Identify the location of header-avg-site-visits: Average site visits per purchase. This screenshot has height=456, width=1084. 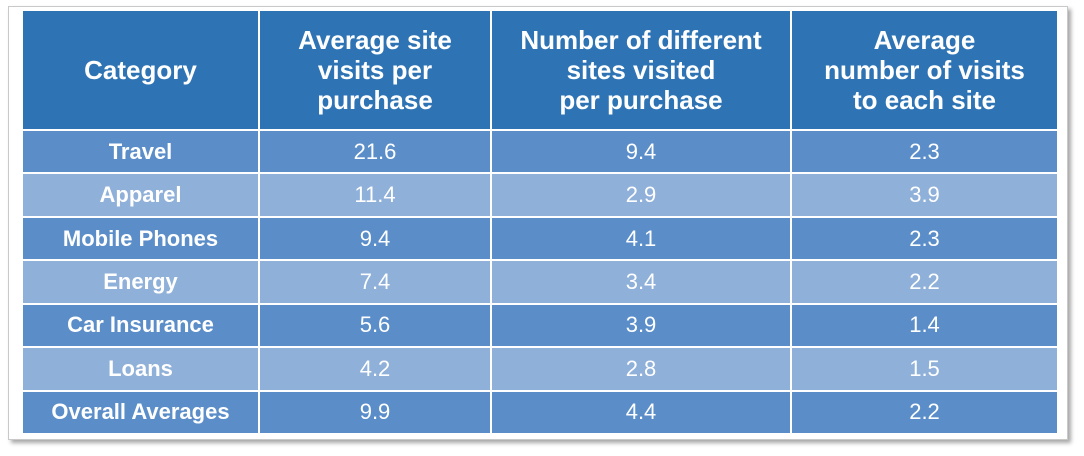
(375, 71).